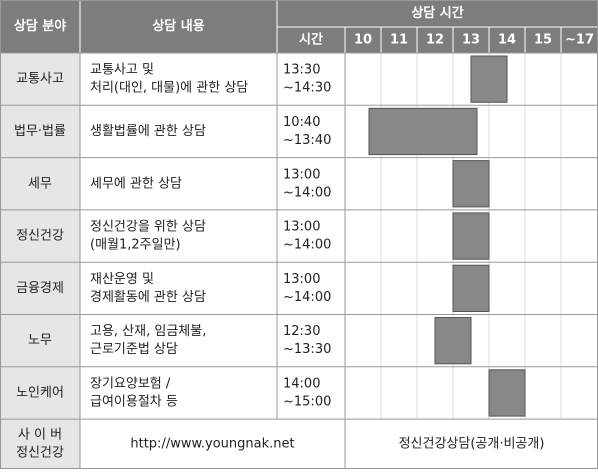  Describe the element at coordinates (472, 444) in the screenshot. I see `note-cell: 정신건강상담(공개·비공개)` at that location.